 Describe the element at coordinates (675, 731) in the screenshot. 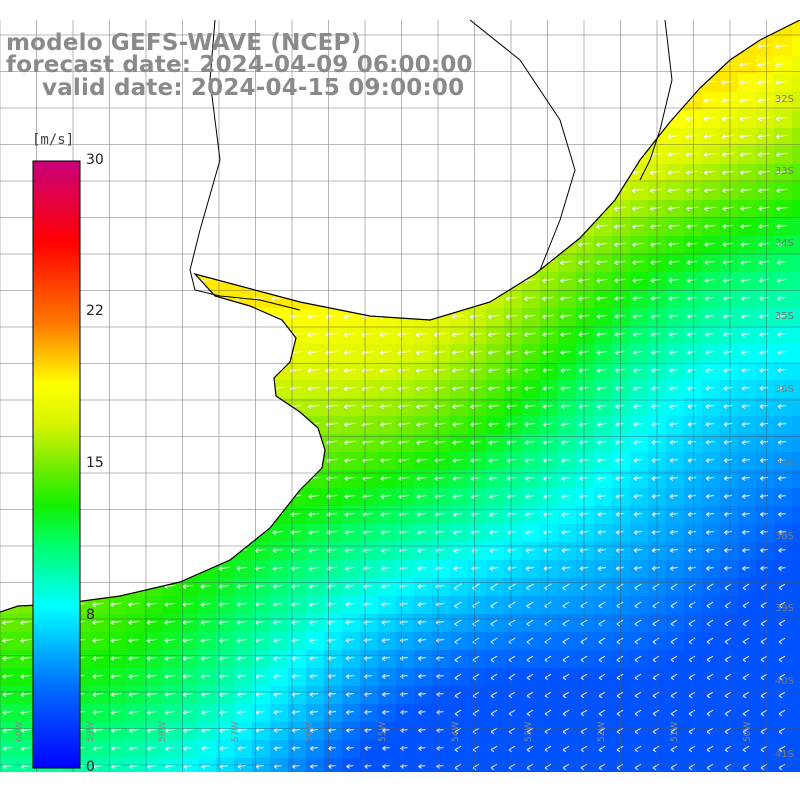

I see `lon-label: 51W` at that location.